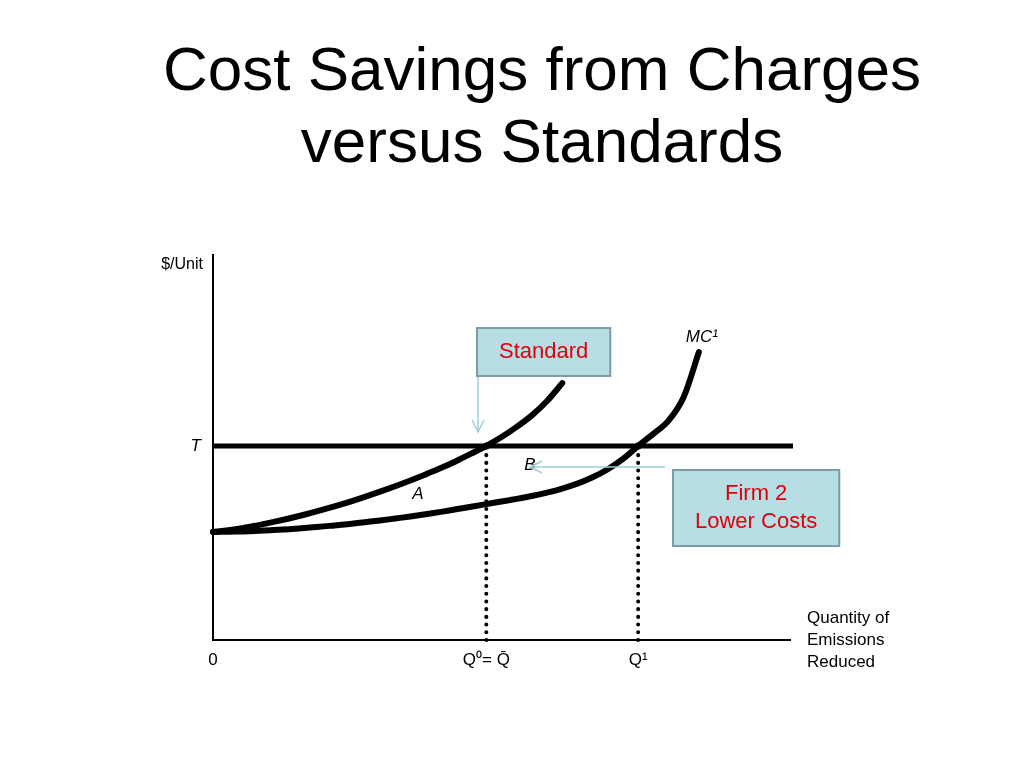 The width and height of the screenshot is (1024, 768). What do you see at coordinates (196, 445) in the screenshot?
I see `ref-line-label: T` at bounding box center [196, 445].